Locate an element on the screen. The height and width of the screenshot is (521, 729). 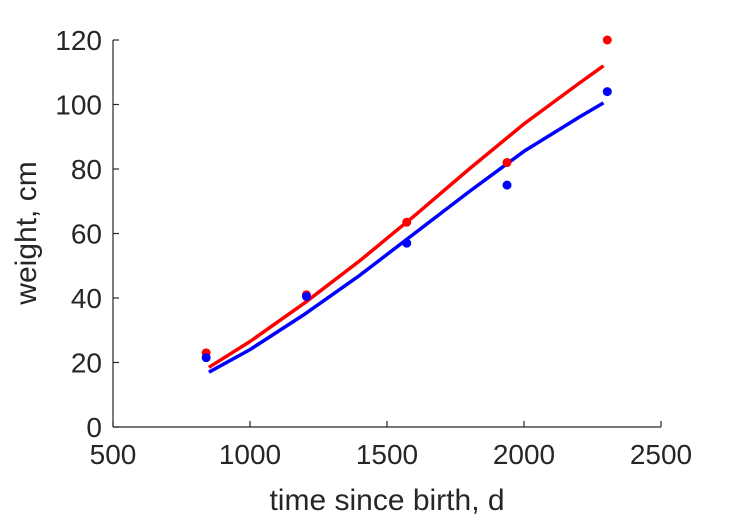
y-tick-label: 60 is located at coordinates (86, 234).